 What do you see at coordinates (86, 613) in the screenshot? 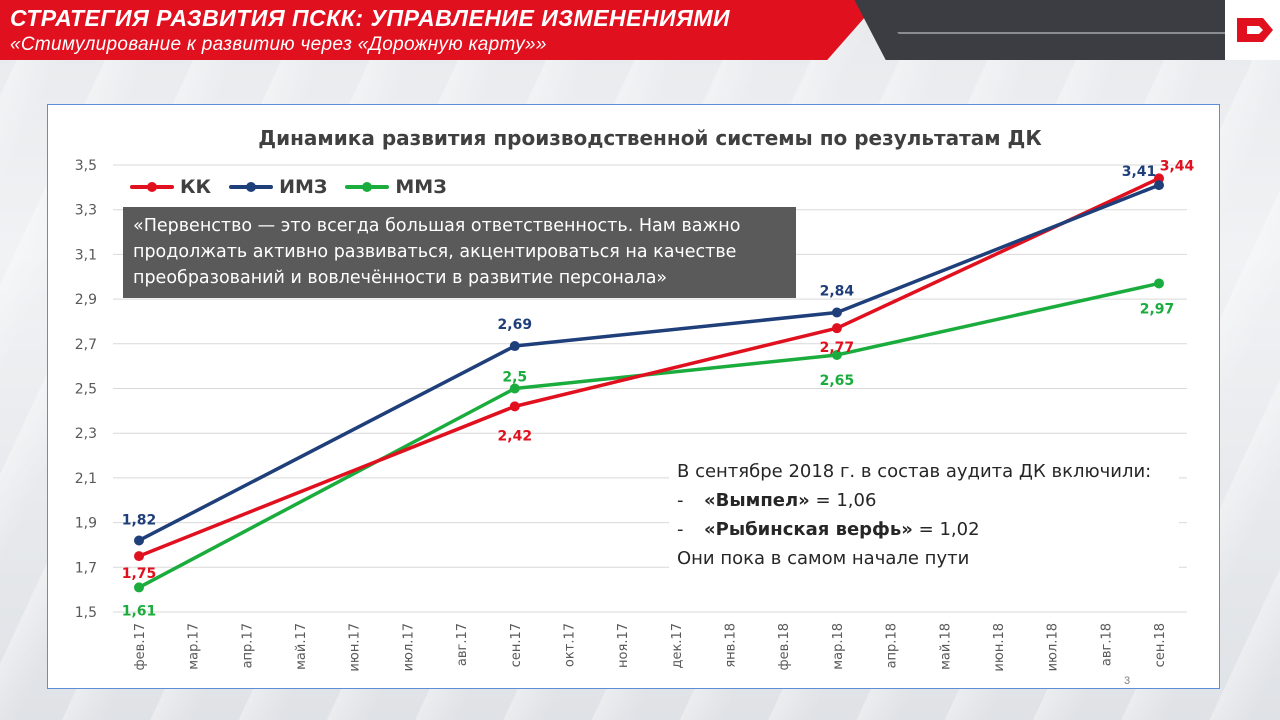
I see `y-tick-label: 1,5` at bounding box center [86, 613].